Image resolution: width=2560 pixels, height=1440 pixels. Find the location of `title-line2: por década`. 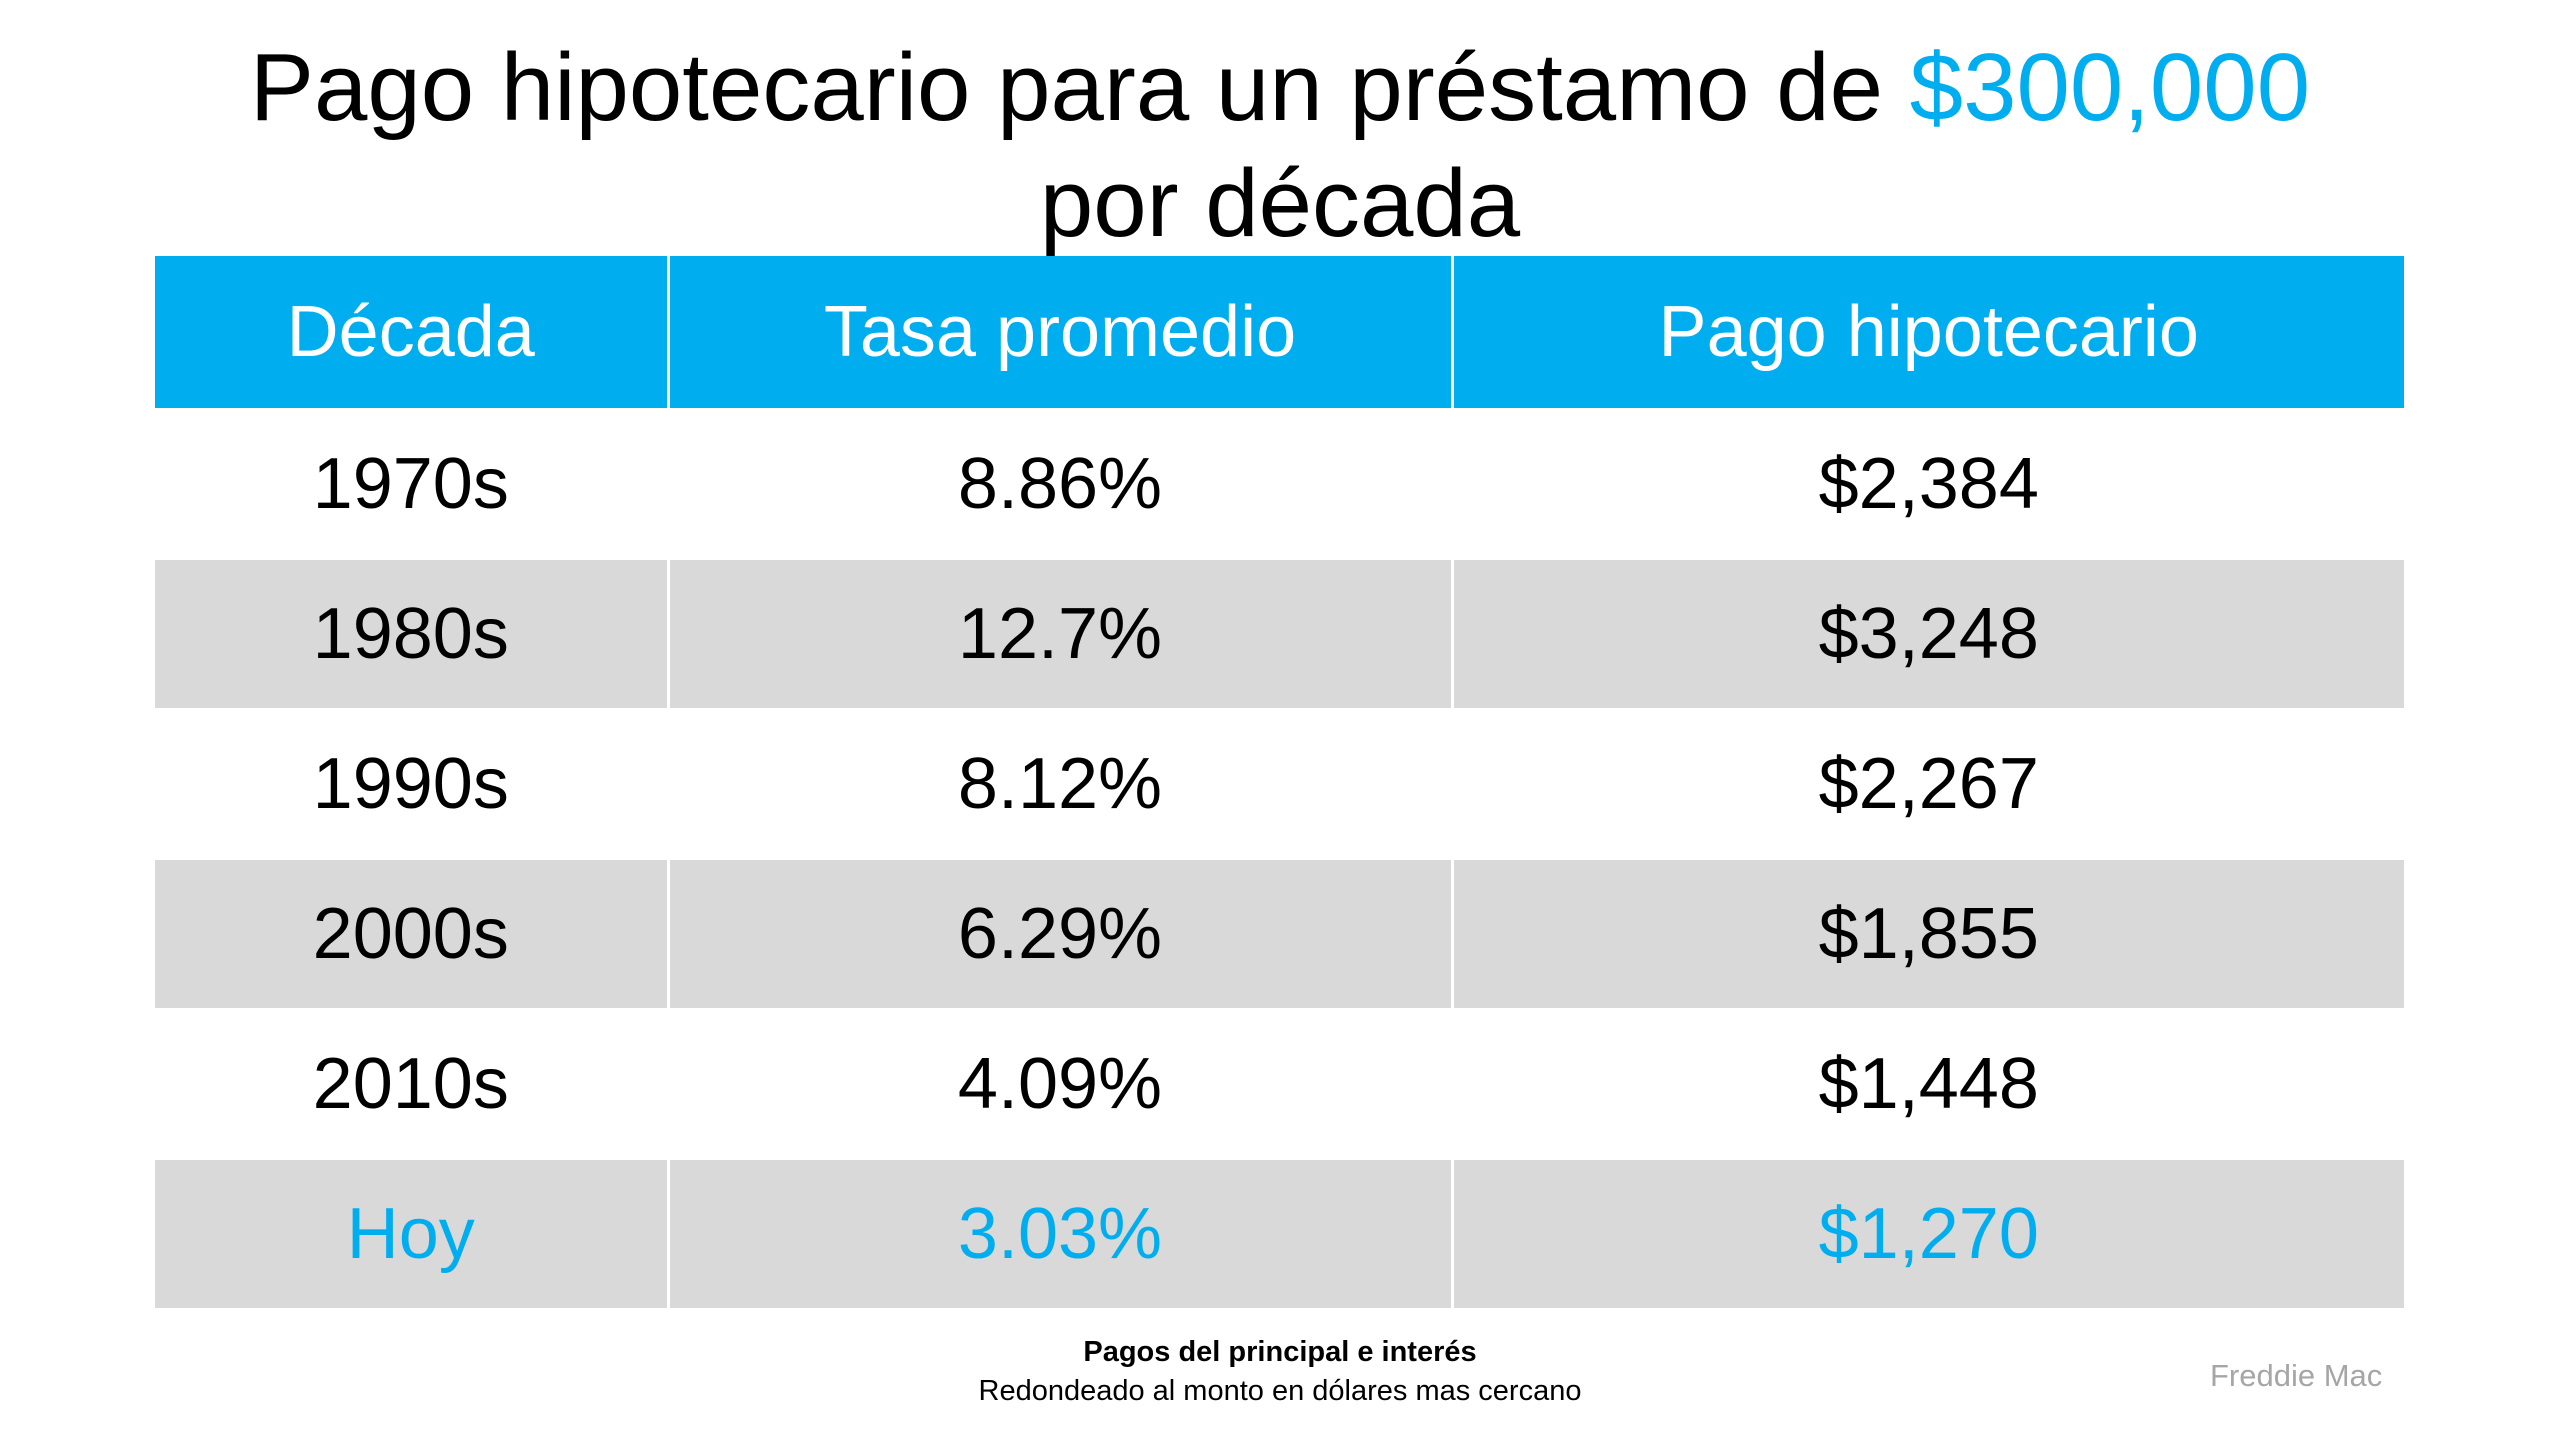

title-line2: por década is located at coordinates (1280, 203).